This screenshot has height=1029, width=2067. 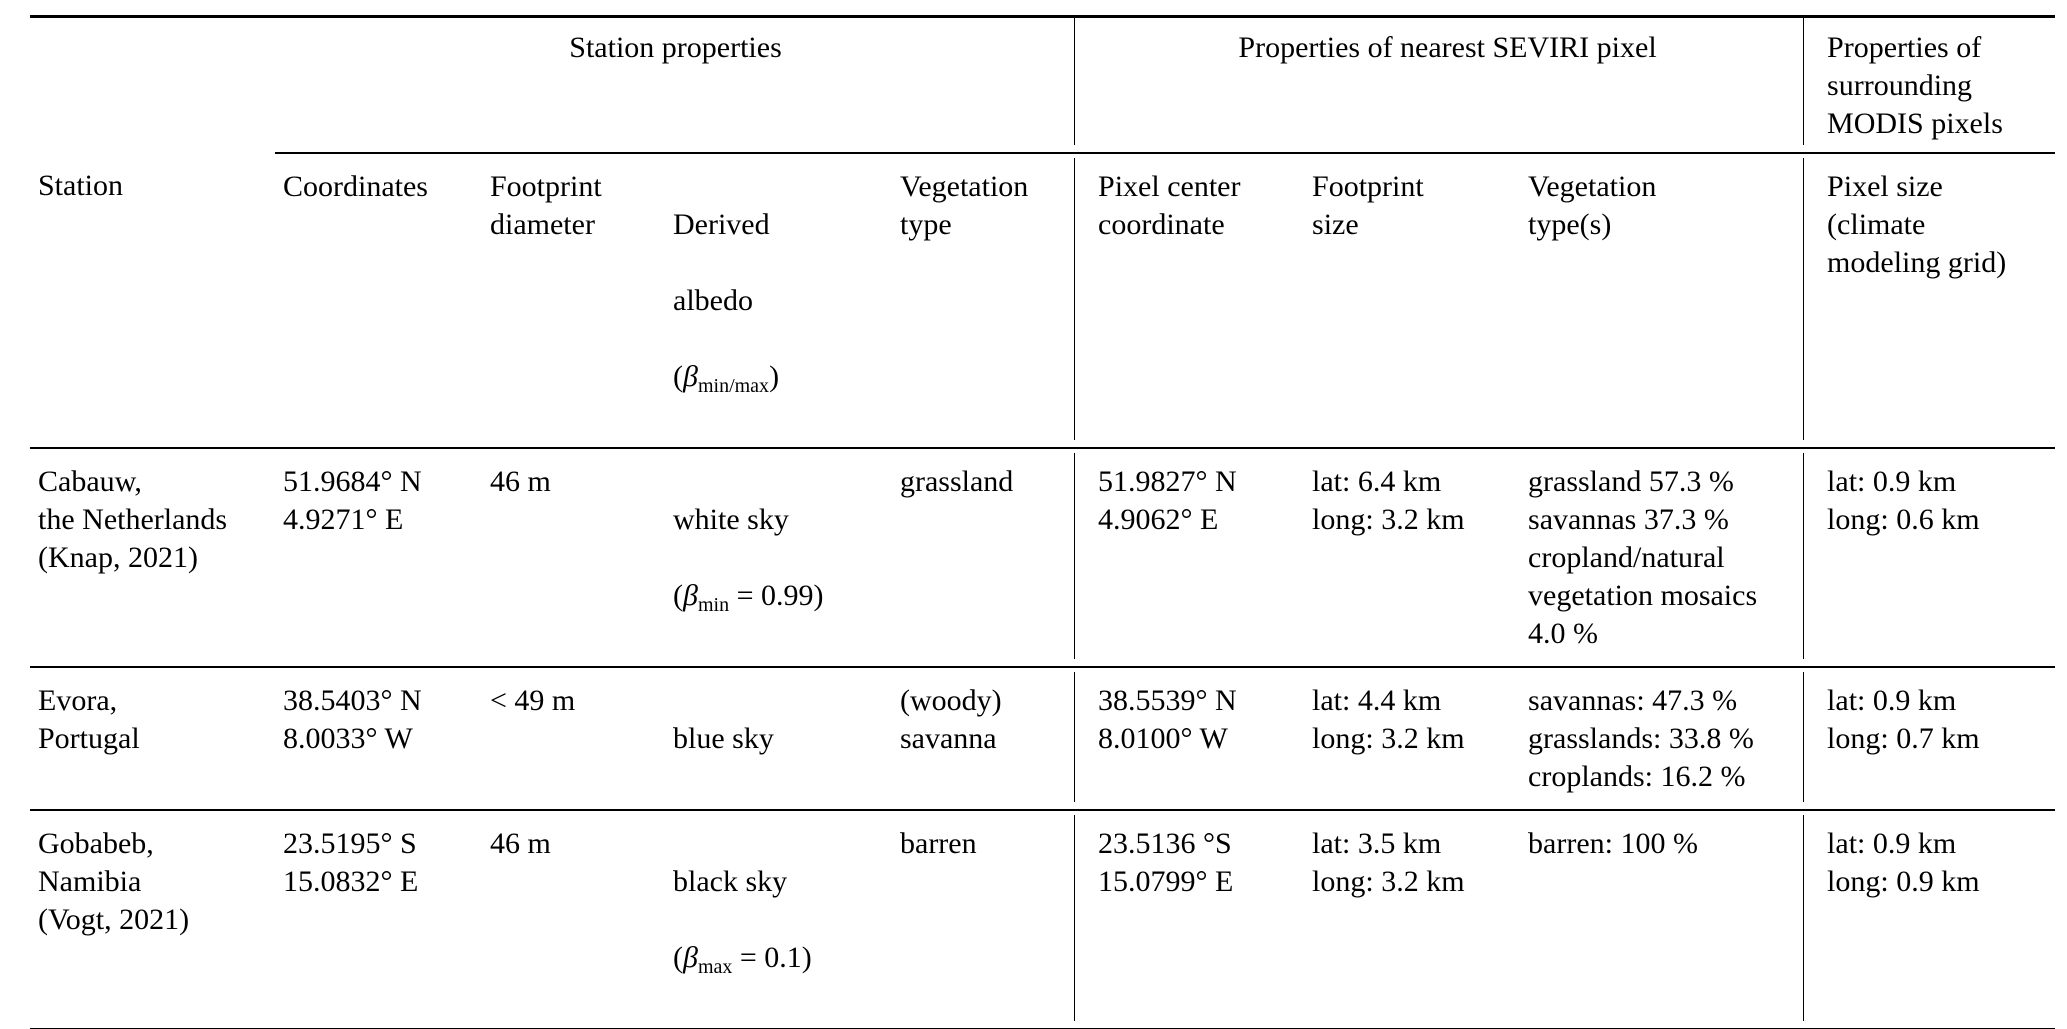 I want to click on col-header-vegetation-type: Vegetation type, so click(x=983, y=301).